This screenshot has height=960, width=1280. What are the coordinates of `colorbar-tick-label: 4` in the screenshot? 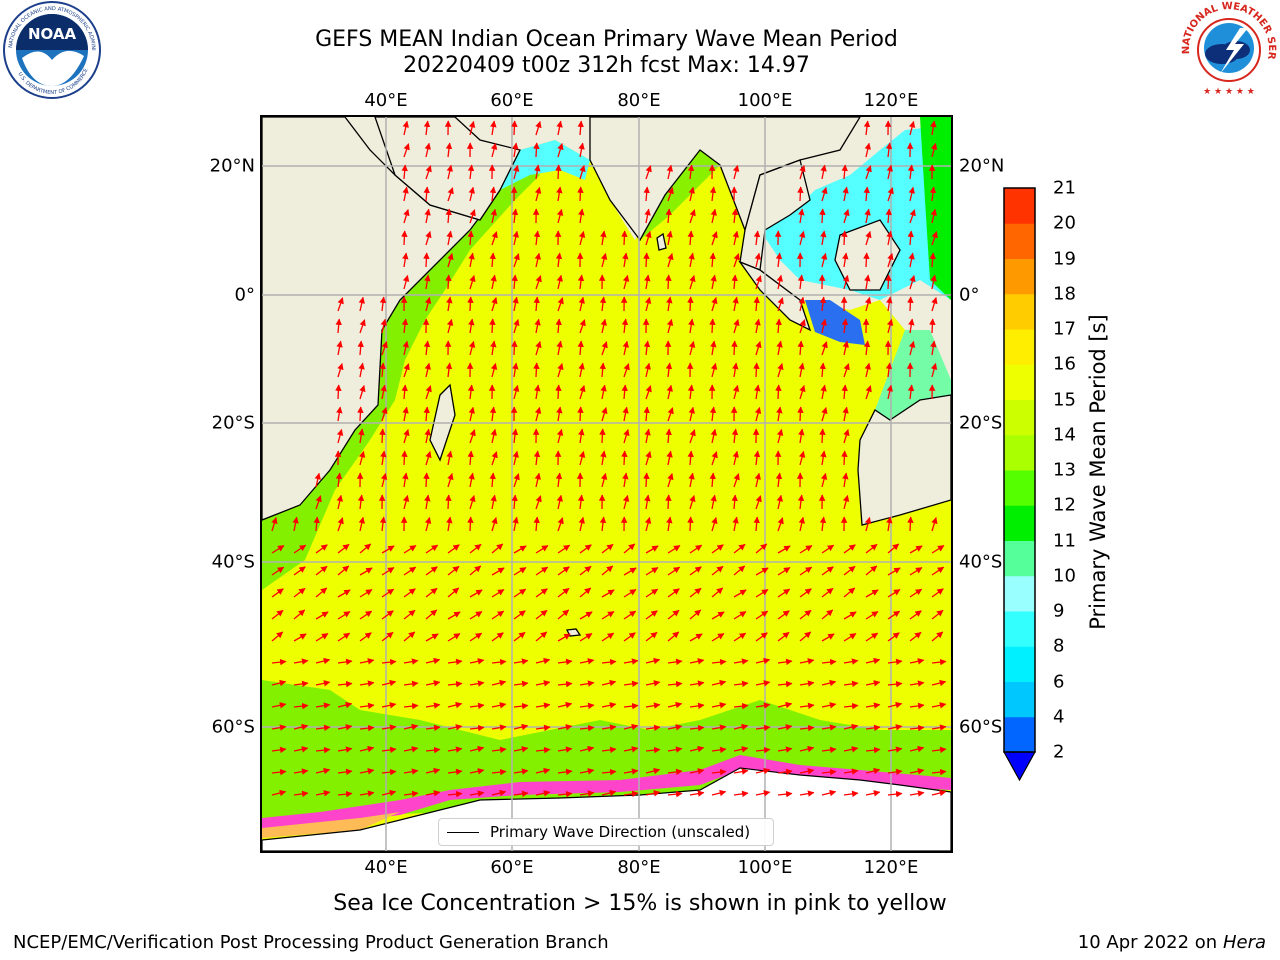 It's located at (1059, 717).